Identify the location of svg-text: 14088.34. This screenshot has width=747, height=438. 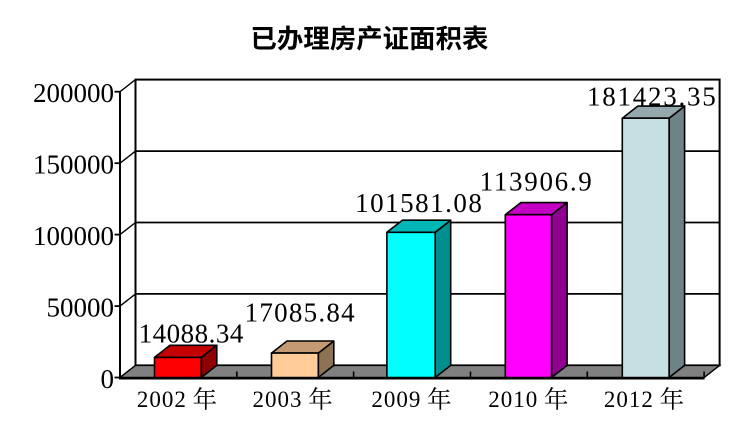
(191, 334).